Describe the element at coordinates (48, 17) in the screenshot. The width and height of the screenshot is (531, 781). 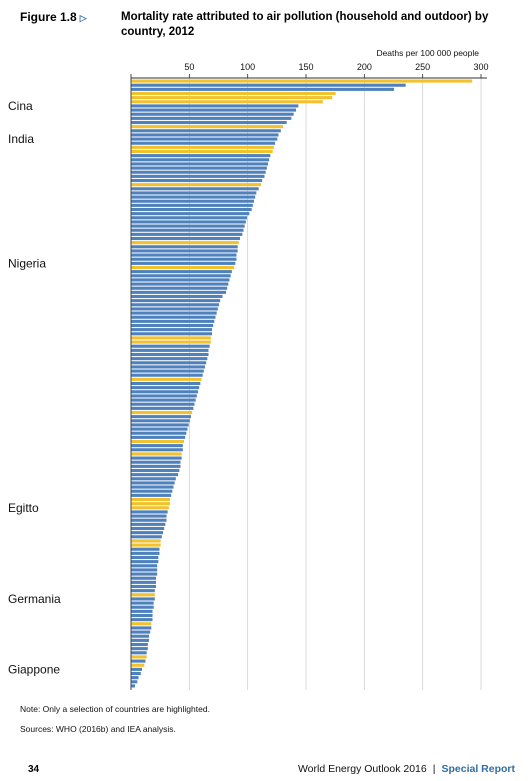
I see `figure-number: Figure 1.8` at that location.